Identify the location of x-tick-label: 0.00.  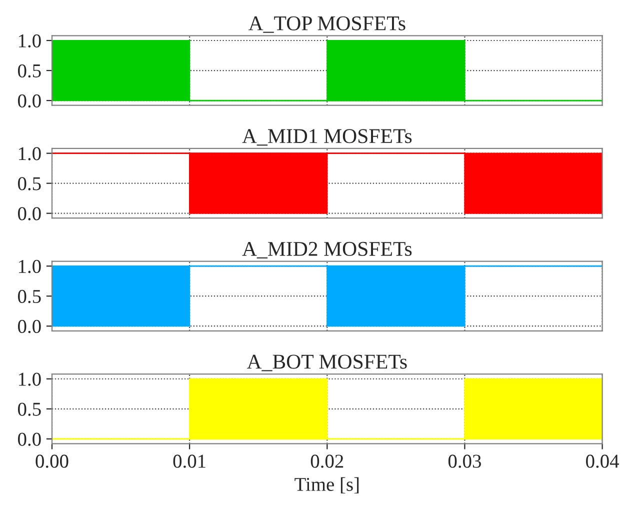
(52, 461).